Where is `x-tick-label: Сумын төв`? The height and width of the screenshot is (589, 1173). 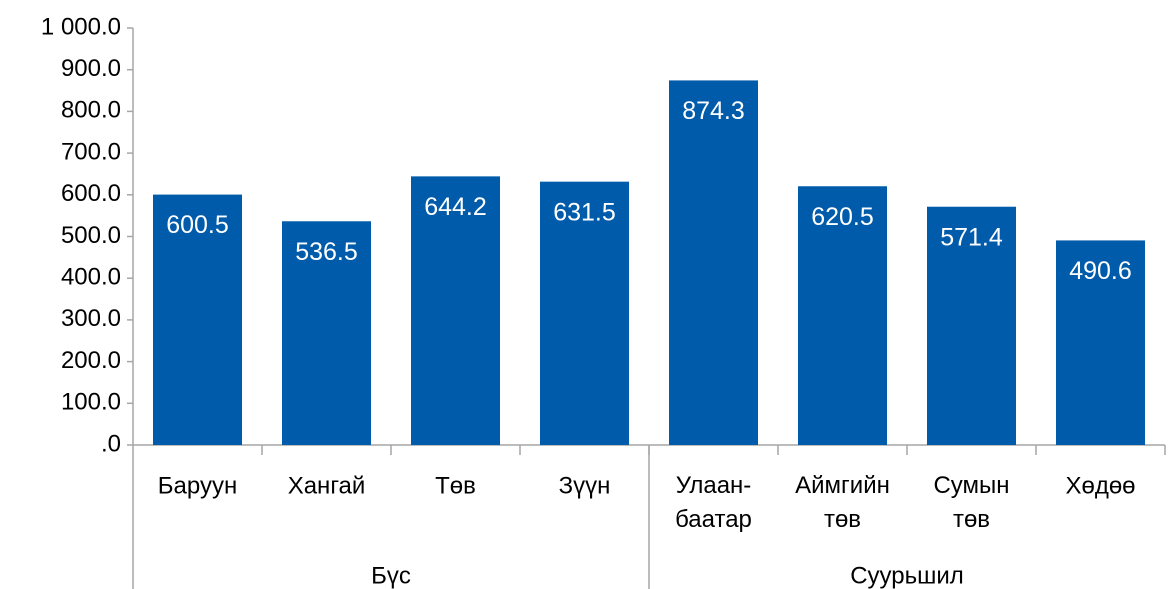
x-tick-label: Сумын төв is located at coordinates (971, 502).